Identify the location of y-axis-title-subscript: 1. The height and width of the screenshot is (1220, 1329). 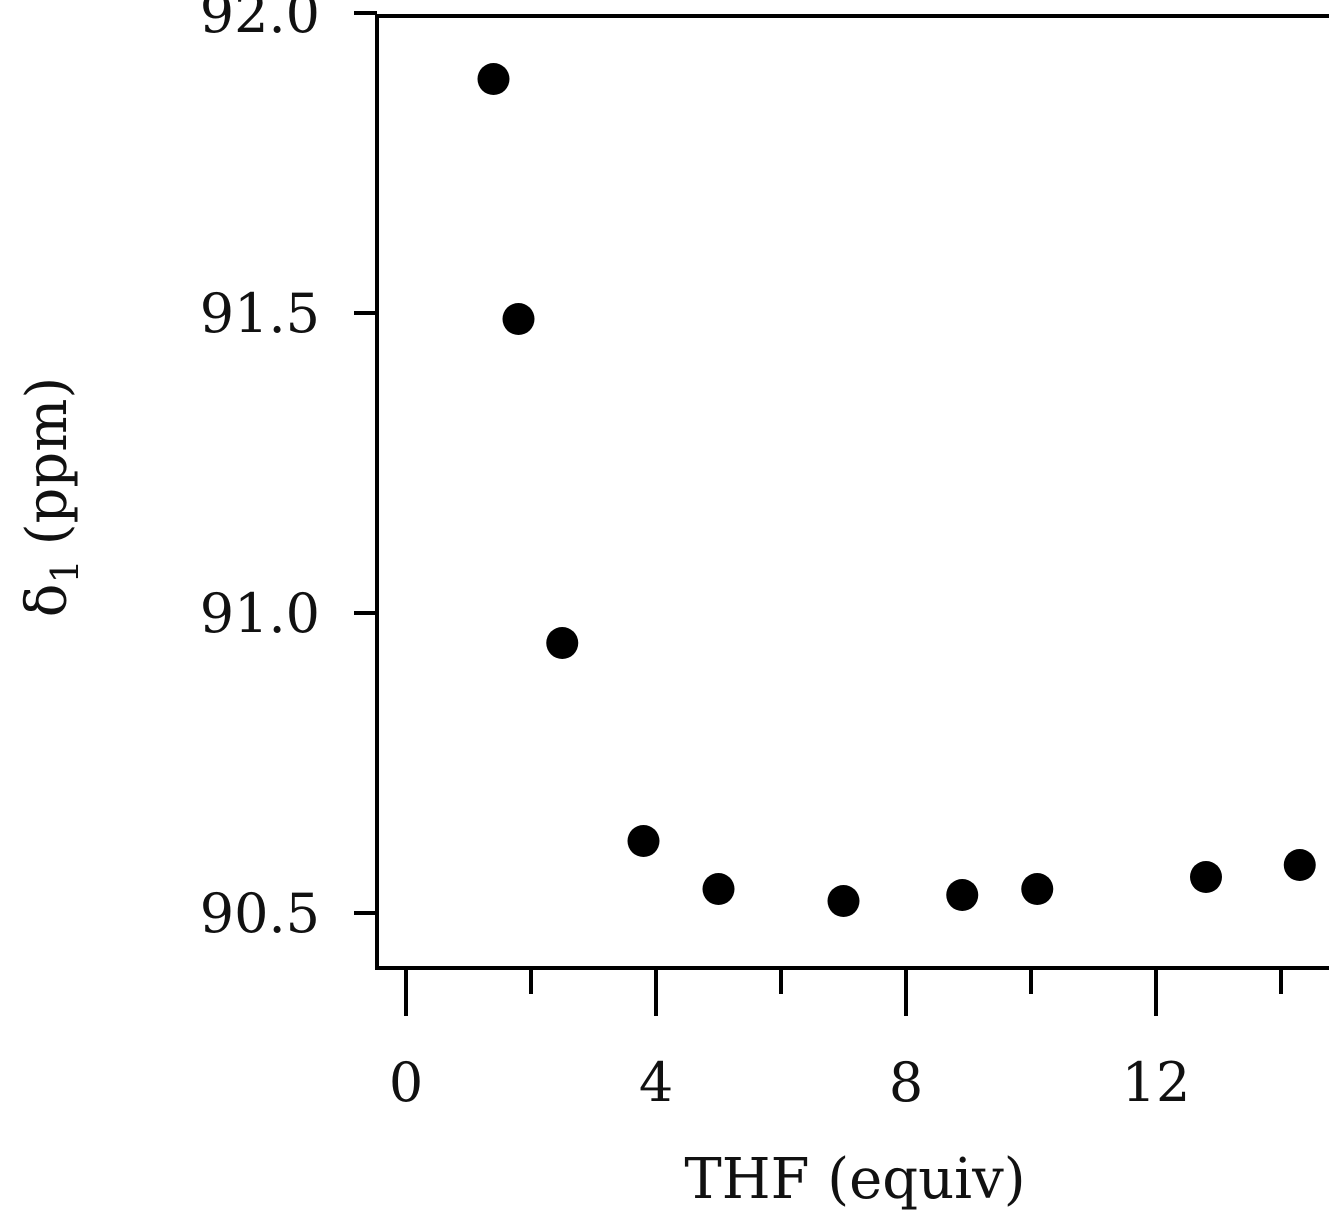
(65, 571).